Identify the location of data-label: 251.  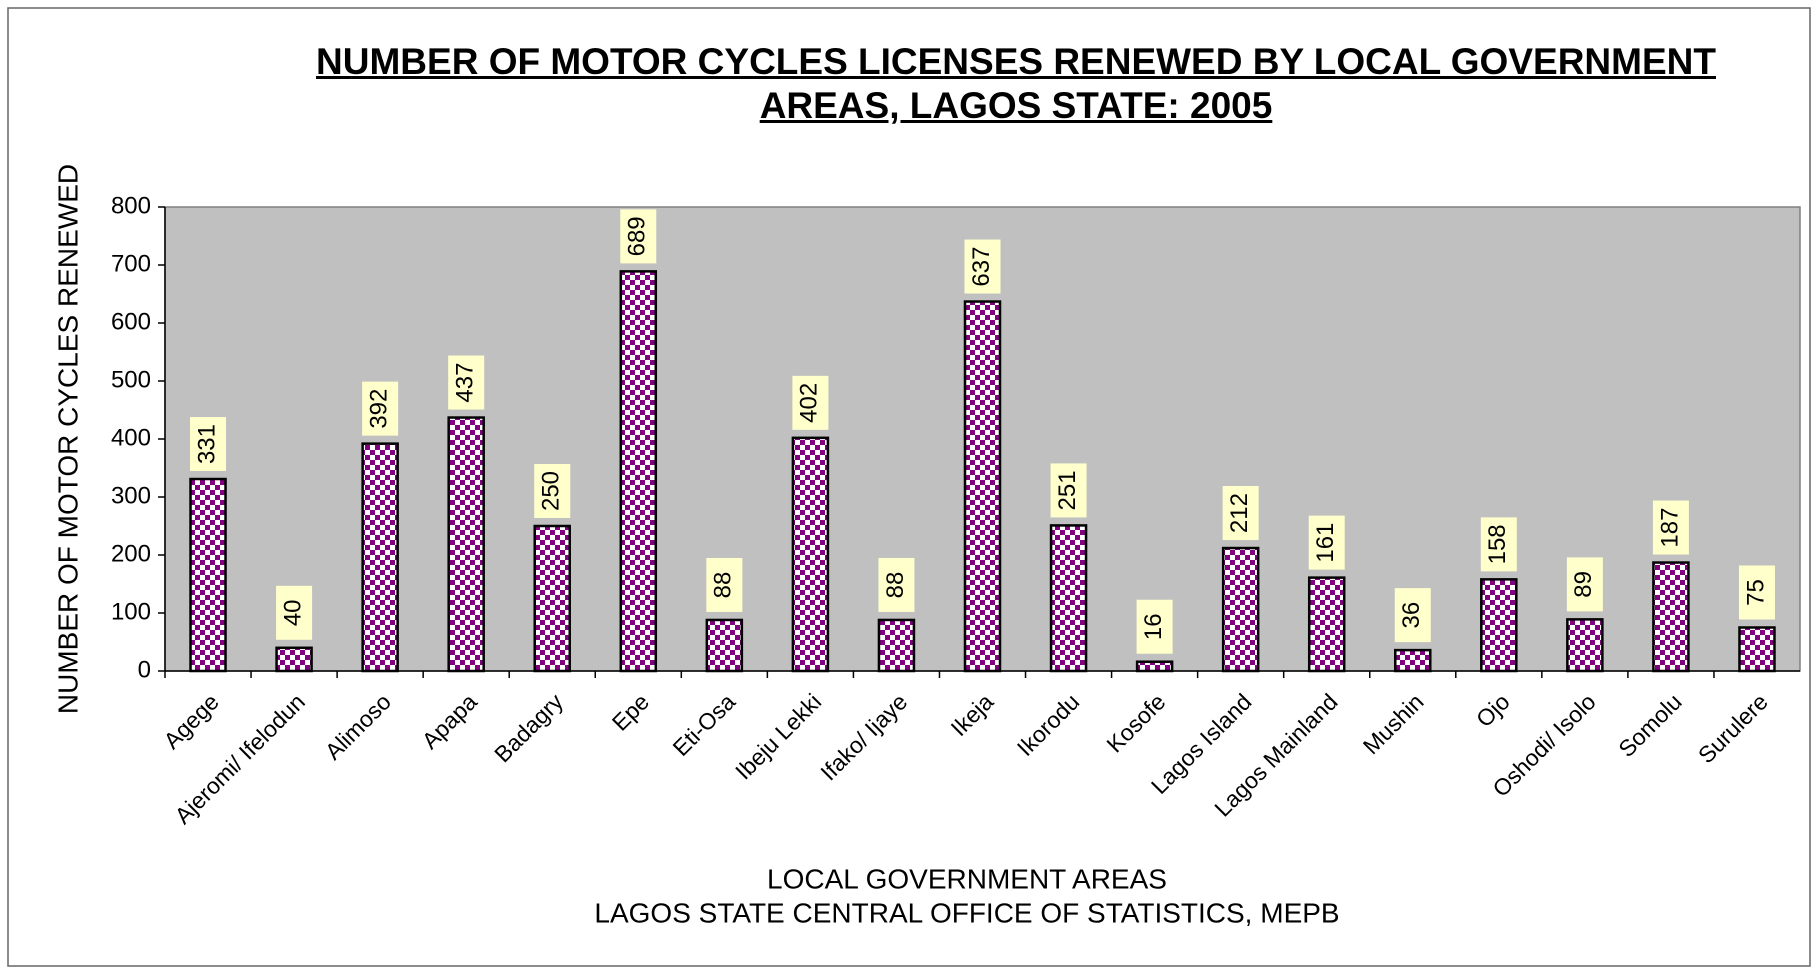
(1067, 490).